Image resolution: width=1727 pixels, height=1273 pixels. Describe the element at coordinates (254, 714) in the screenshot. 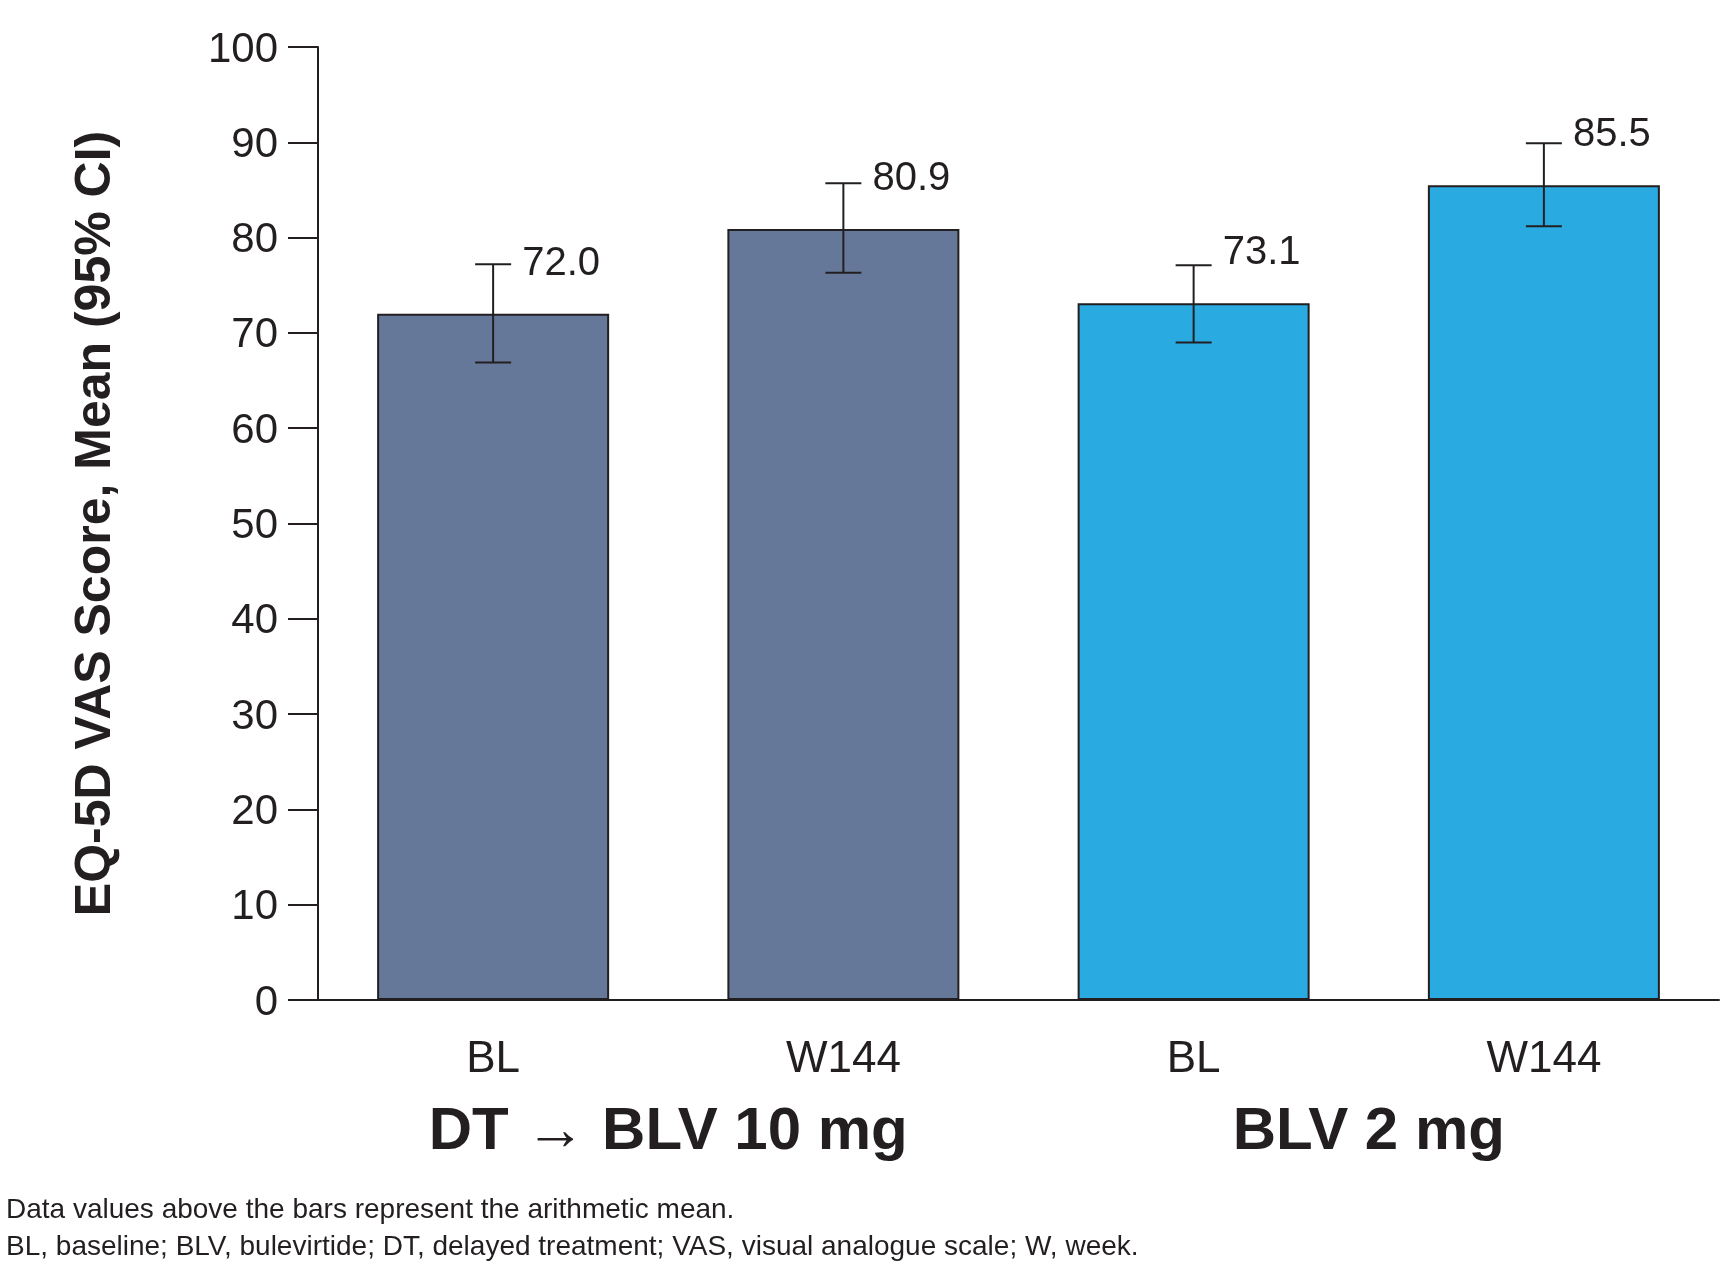

I see `y-tick-label: 30` at that location.